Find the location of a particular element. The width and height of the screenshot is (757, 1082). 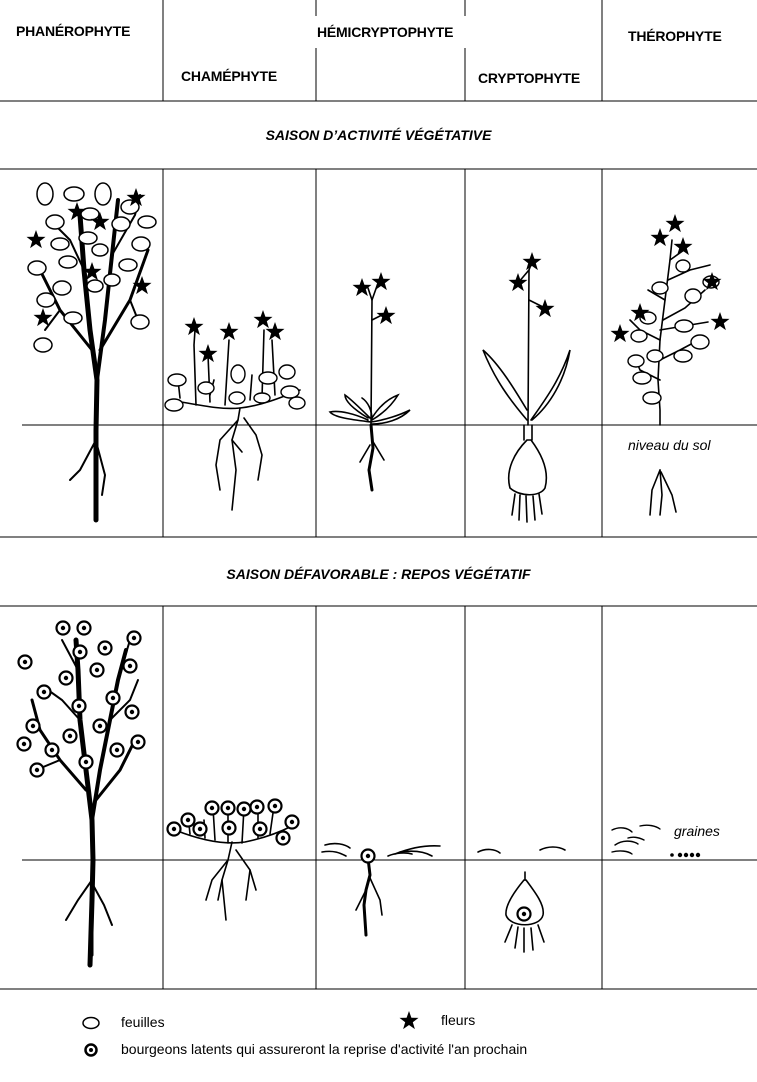

legend-leaves-label: feuilles is located at coordinates (143, 1022).